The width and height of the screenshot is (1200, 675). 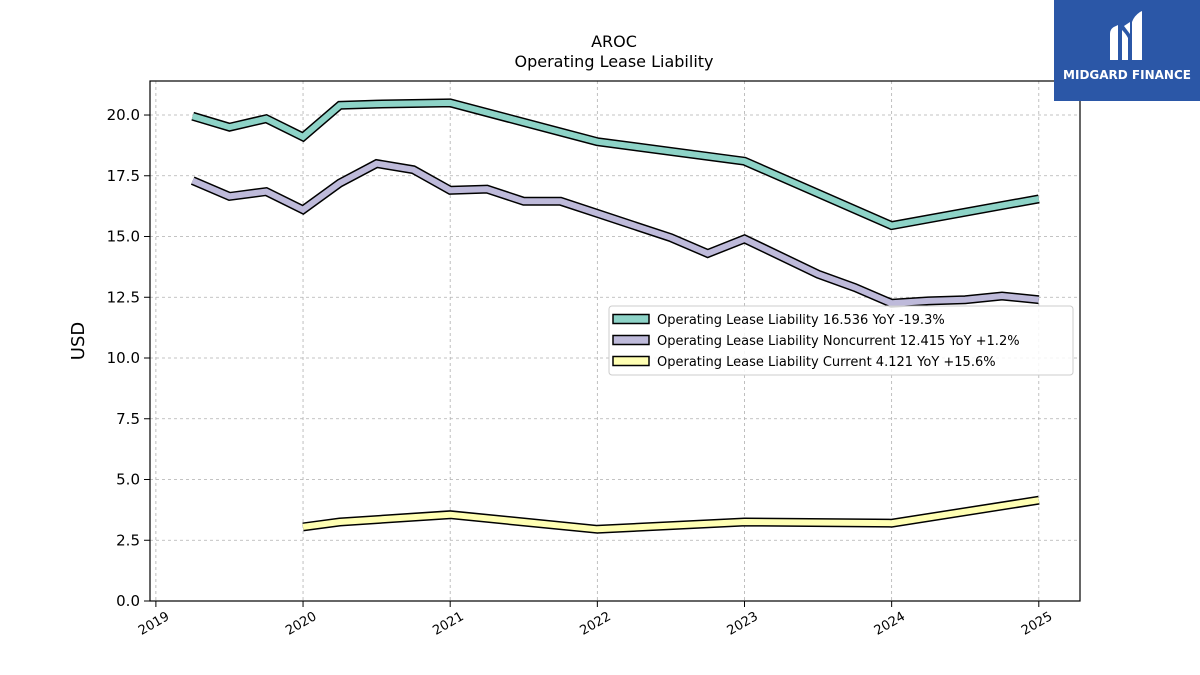 I want to click on chart-title: AROC, so click(x=614, y=41).